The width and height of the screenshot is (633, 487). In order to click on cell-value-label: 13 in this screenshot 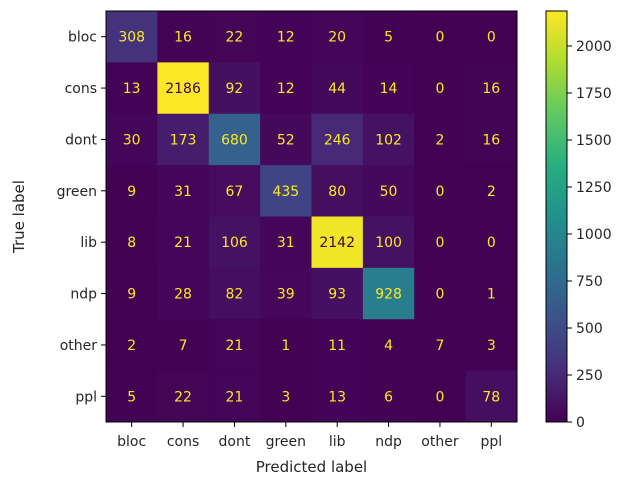, I will do `click(132, 89)`.